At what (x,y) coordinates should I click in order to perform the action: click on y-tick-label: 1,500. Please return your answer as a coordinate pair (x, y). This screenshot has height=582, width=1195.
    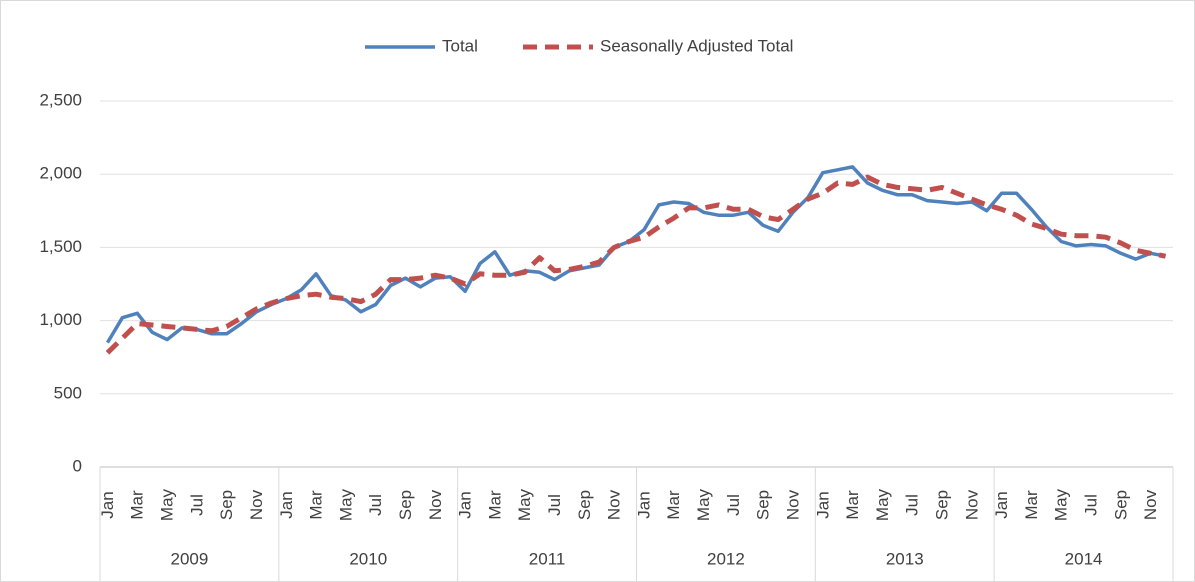
    Looking at the image, I should click on (60, 246).